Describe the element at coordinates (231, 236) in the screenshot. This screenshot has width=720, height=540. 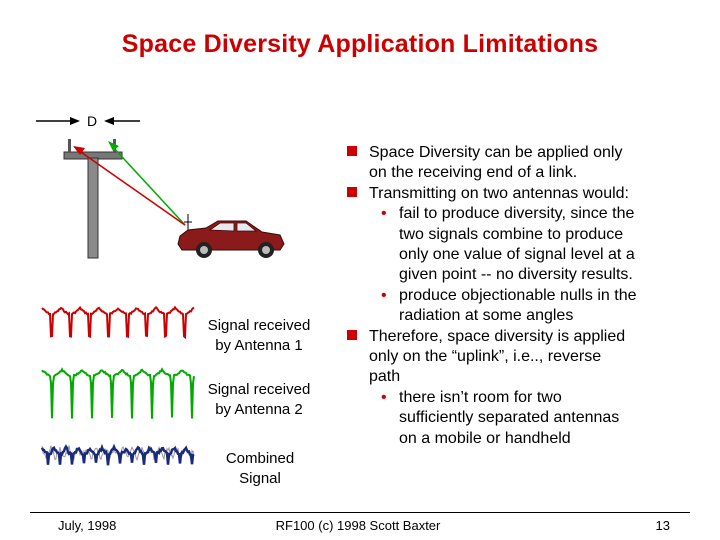
I see `car-icon` at that location.